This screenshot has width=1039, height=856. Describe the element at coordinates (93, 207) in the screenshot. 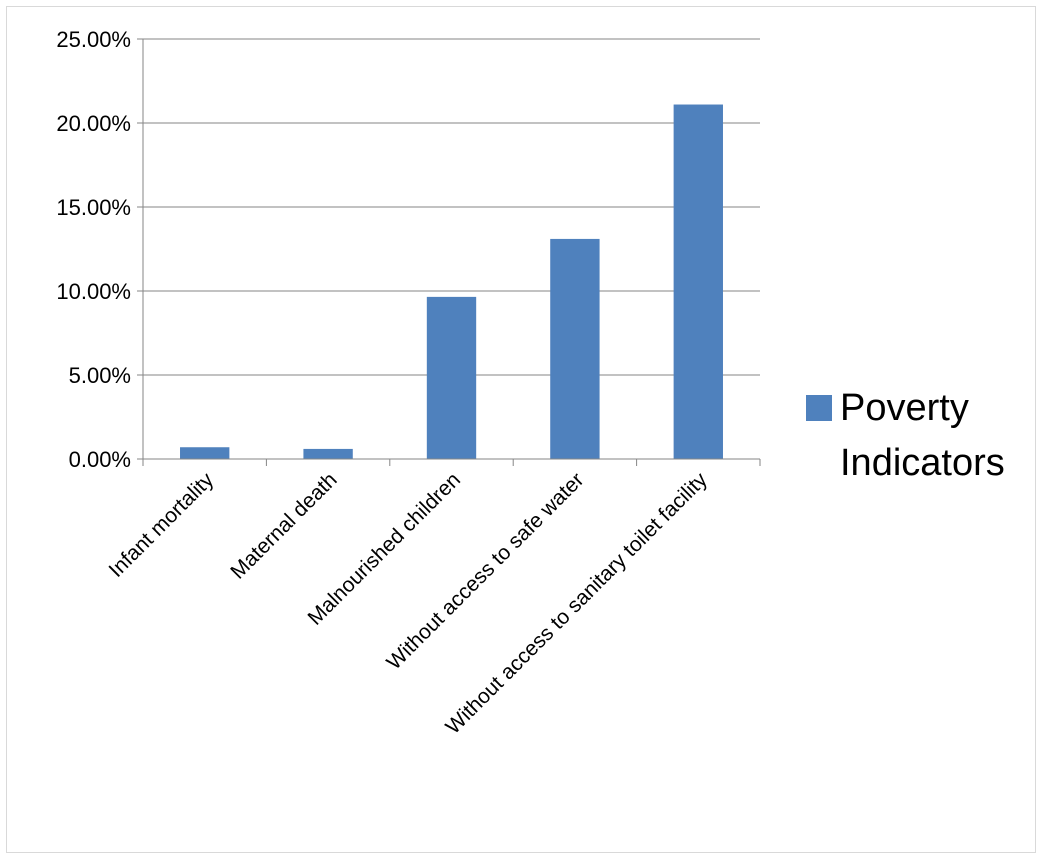

I see `y-tick-label: 15.00%` at that location.